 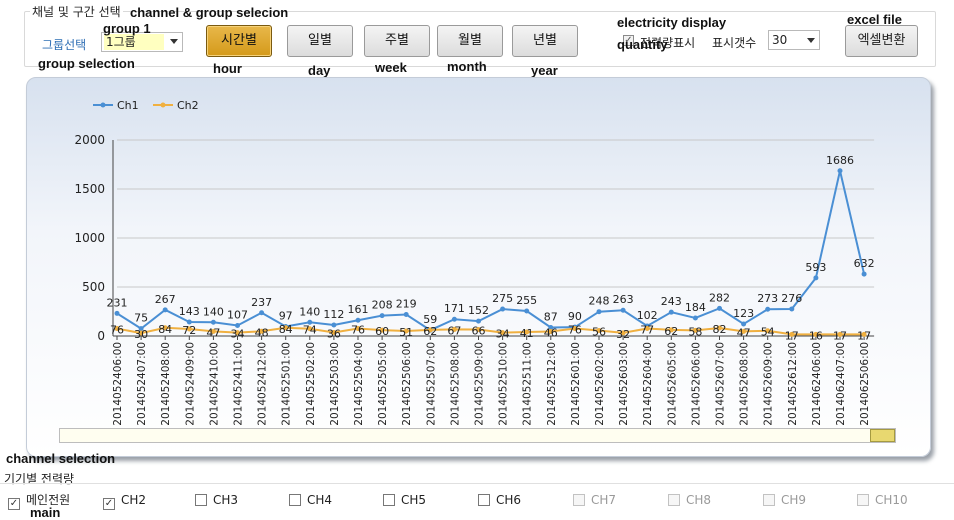 I want to click on month-button: 월별, so click(x=470, y=41).